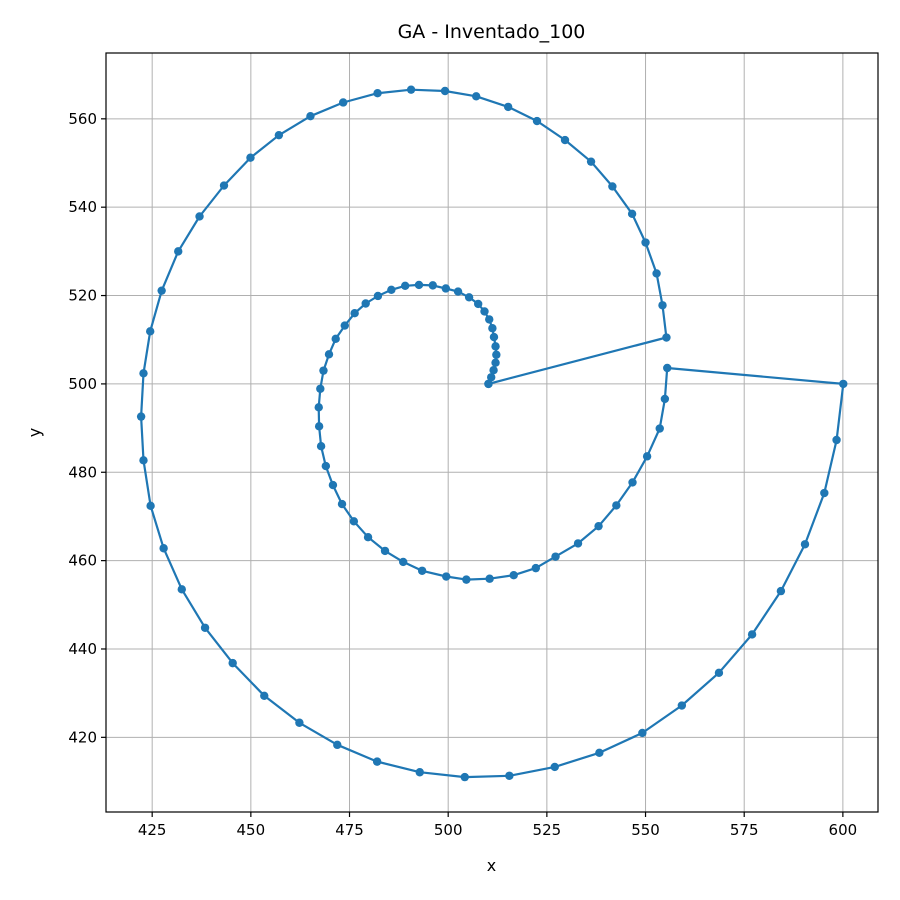  Describe the element at coordinates (82, 561) in the screenshot. I see `y-tick-label: 460` at that location.